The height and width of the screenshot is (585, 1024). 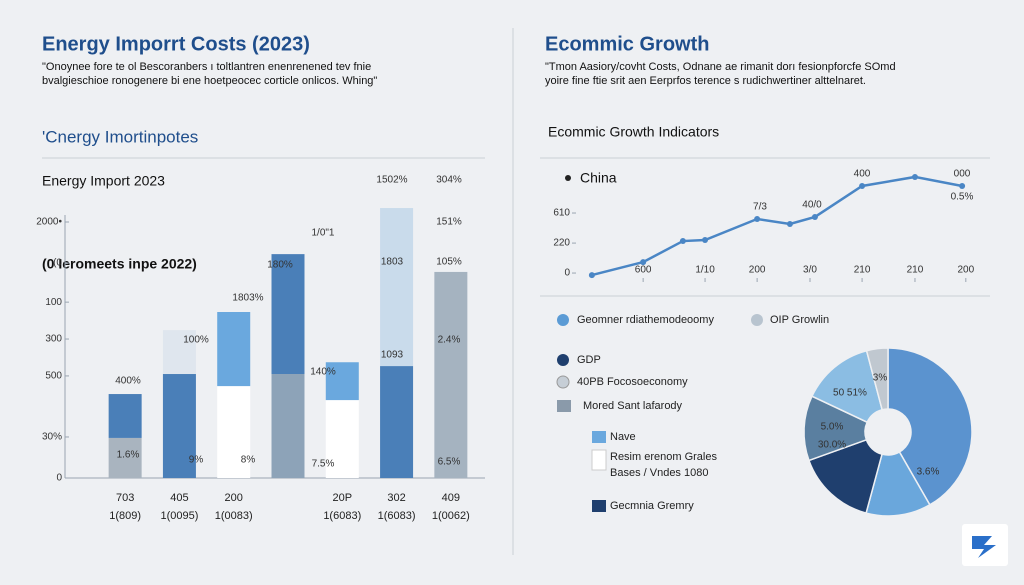 I want to click on x-tick-label: 703, so click(x=125, y=498).